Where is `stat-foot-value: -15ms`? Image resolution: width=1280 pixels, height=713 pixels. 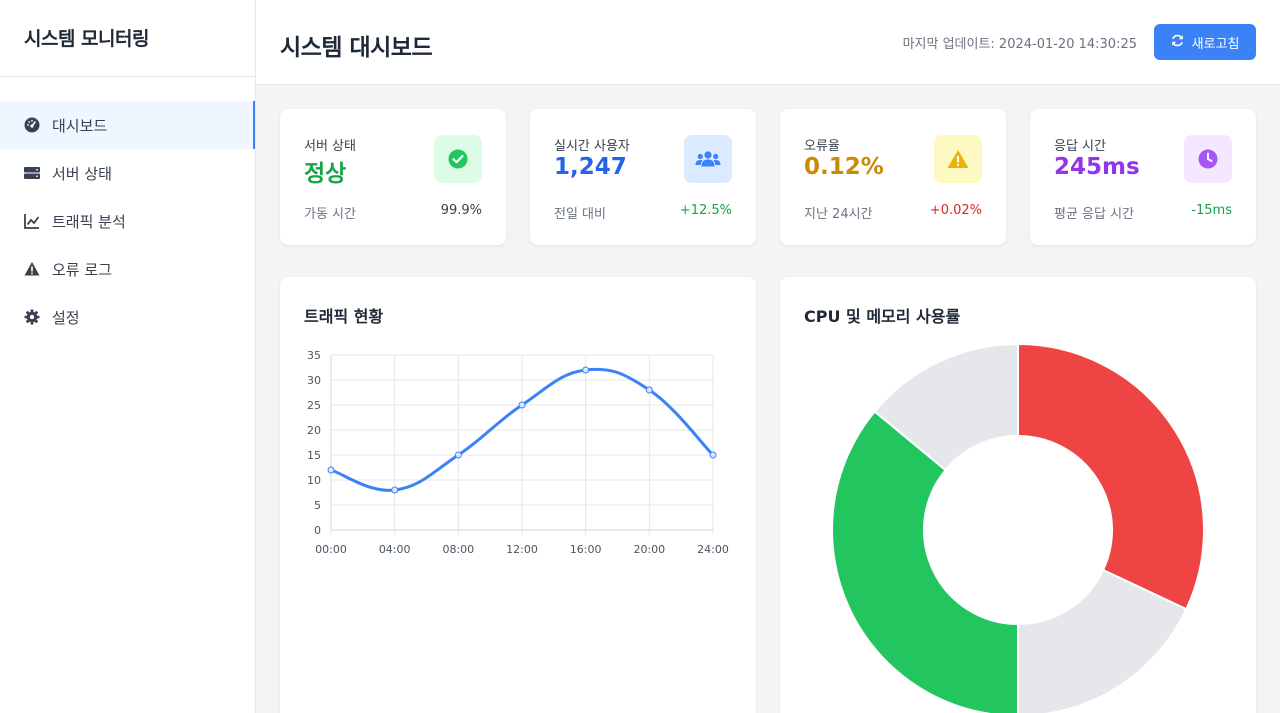 stat-foot-value: -15ms is located at coordinates (1211, 210).